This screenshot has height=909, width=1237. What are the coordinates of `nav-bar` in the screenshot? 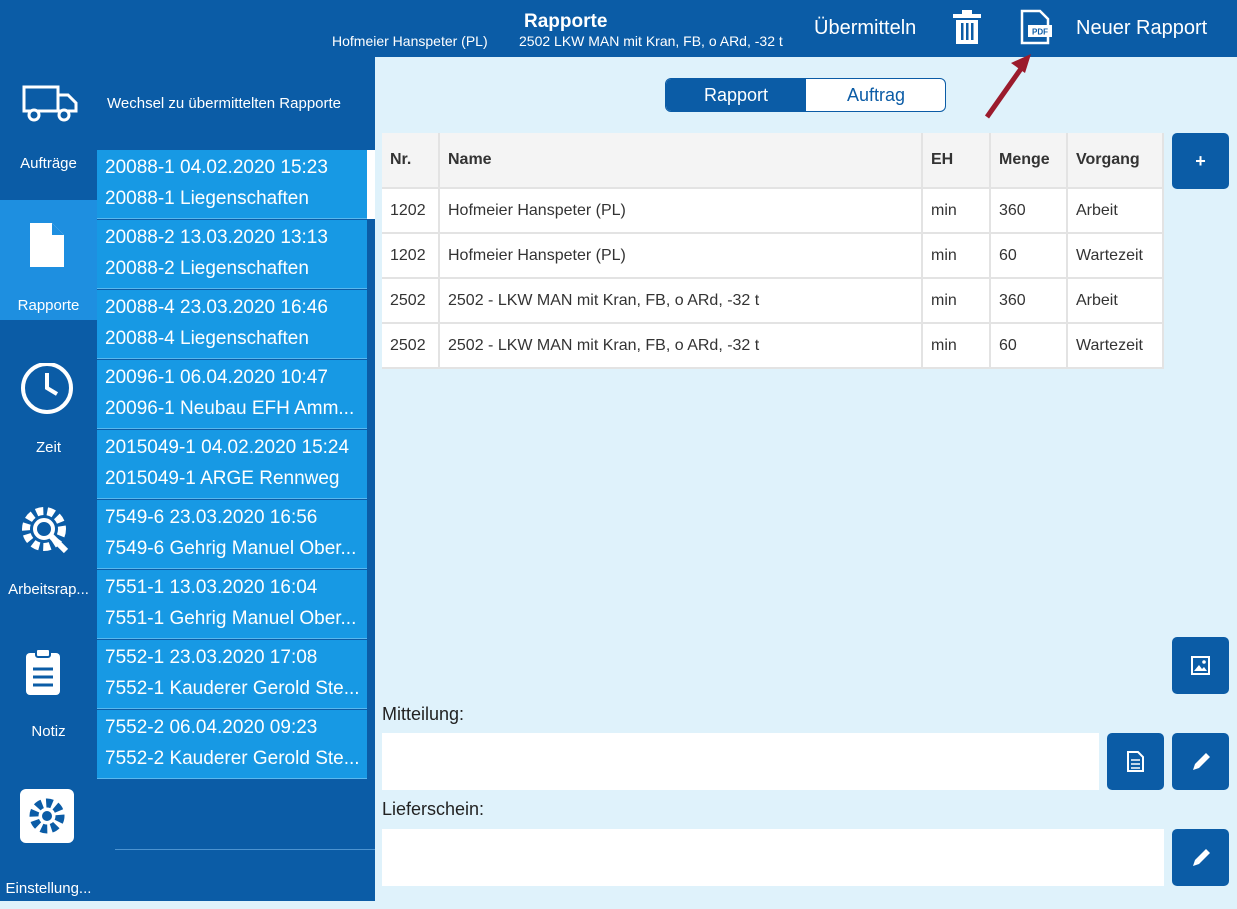 It's located at (48, 479).